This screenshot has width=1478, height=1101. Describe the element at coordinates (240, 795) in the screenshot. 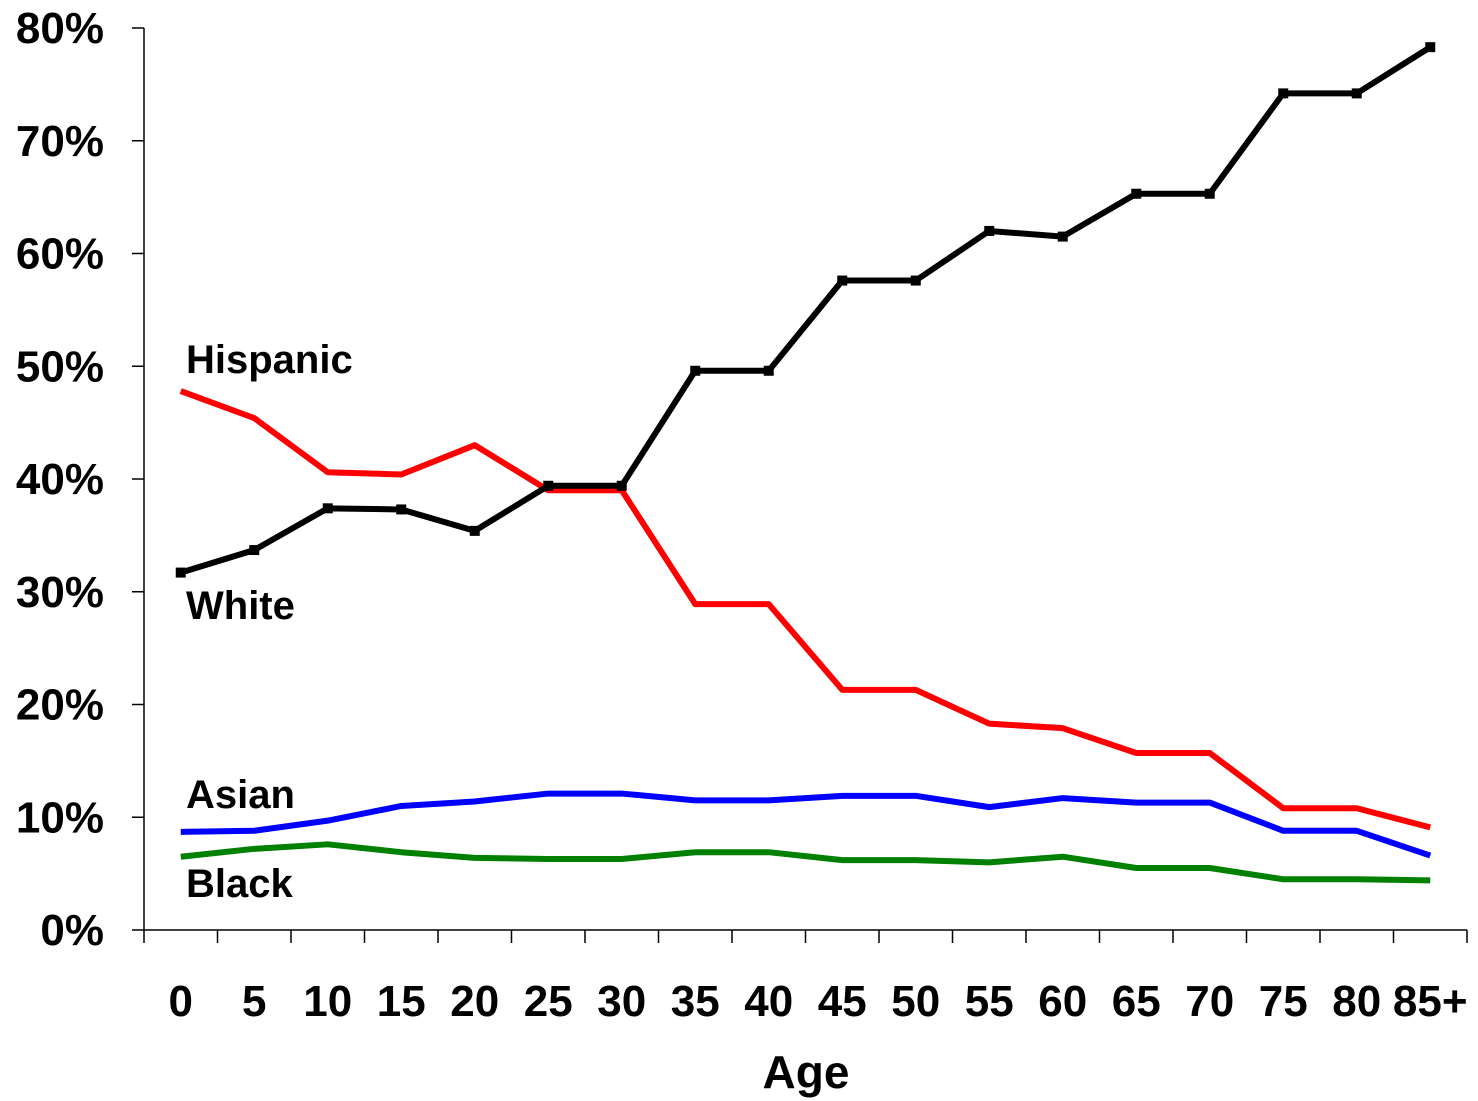

I see `series-label-asian: Asian` at that location.